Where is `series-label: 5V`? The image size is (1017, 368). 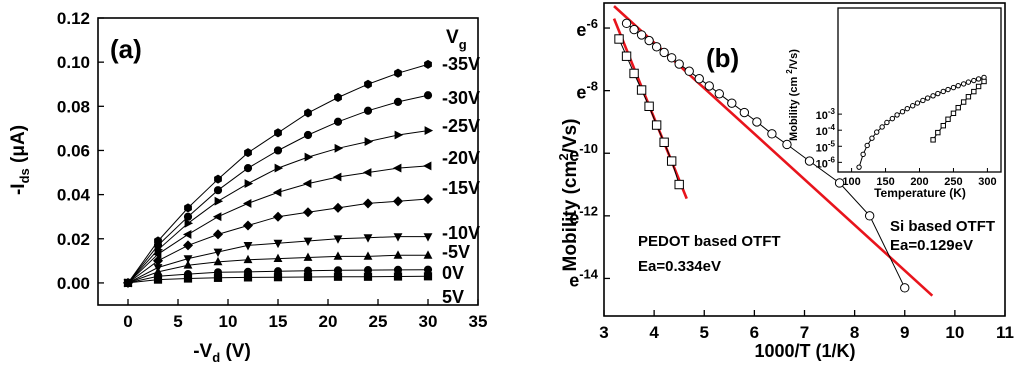 series-label: 5V is located at coordinates (453, 297).